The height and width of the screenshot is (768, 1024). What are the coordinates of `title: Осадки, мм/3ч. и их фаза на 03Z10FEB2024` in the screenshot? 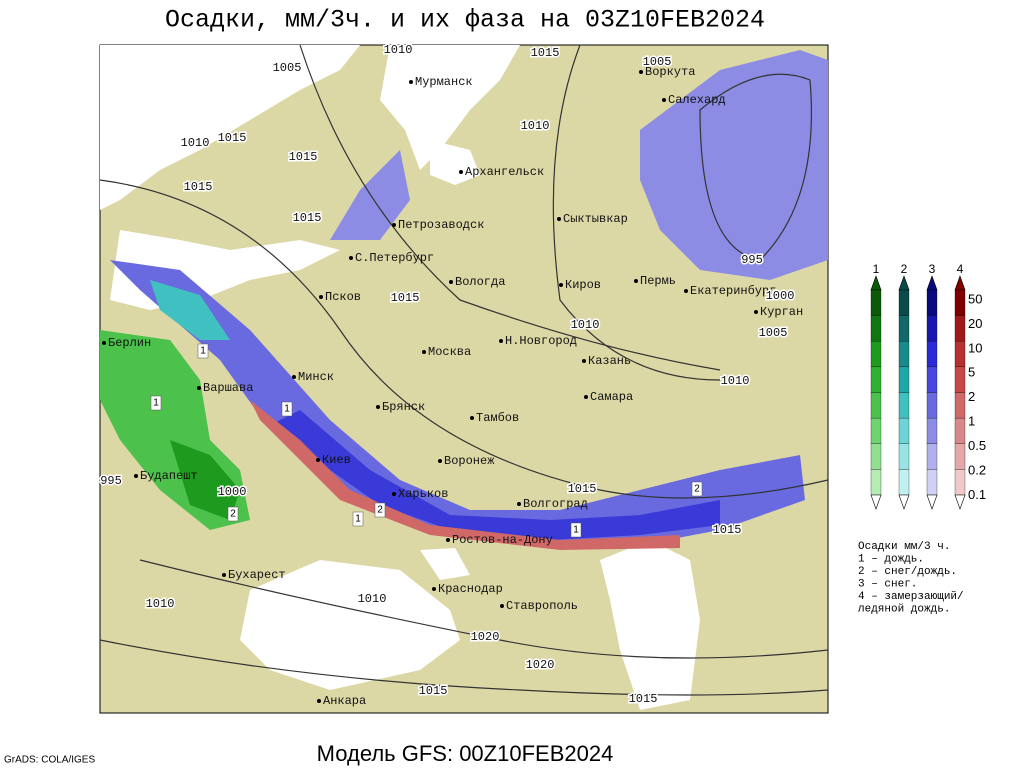 It's located at (465, 20).